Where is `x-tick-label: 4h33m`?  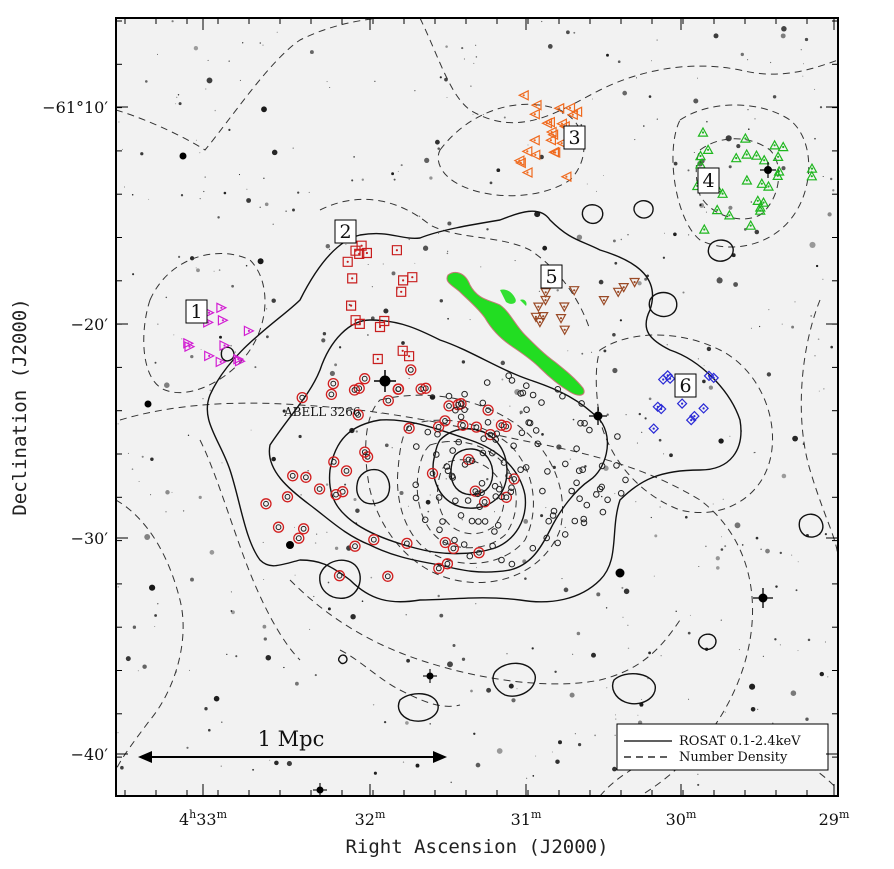 x-tick-label: 4h33m is located at coordinates (203, 818).